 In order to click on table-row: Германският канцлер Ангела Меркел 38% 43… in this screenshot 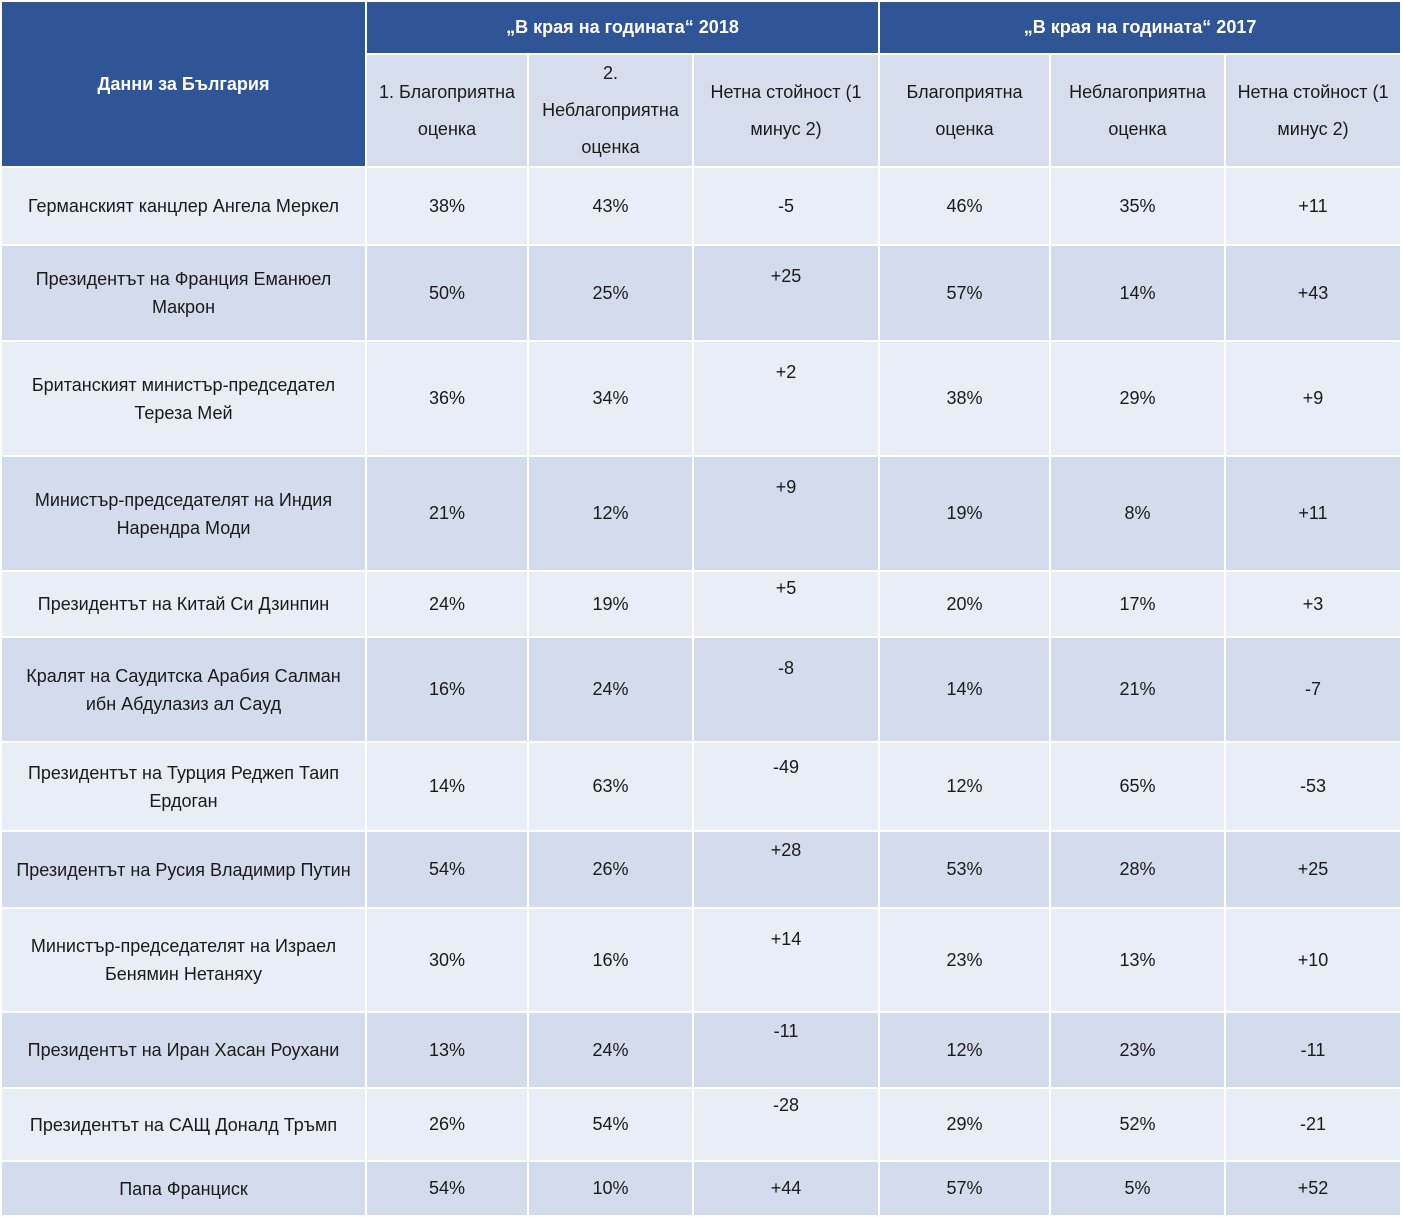, I will do `click(701, 206)`.